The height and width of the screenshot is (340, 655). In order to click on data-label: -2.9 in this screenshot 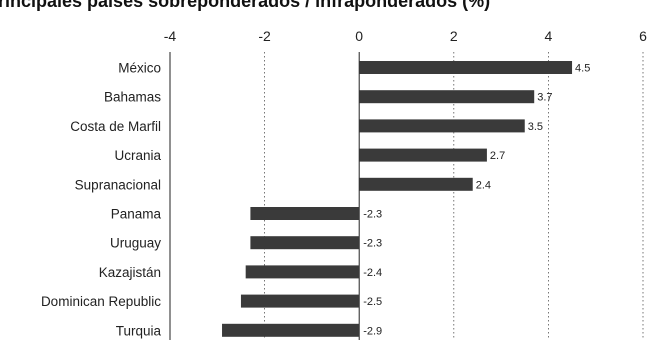, I will do `click(372, 331)`.